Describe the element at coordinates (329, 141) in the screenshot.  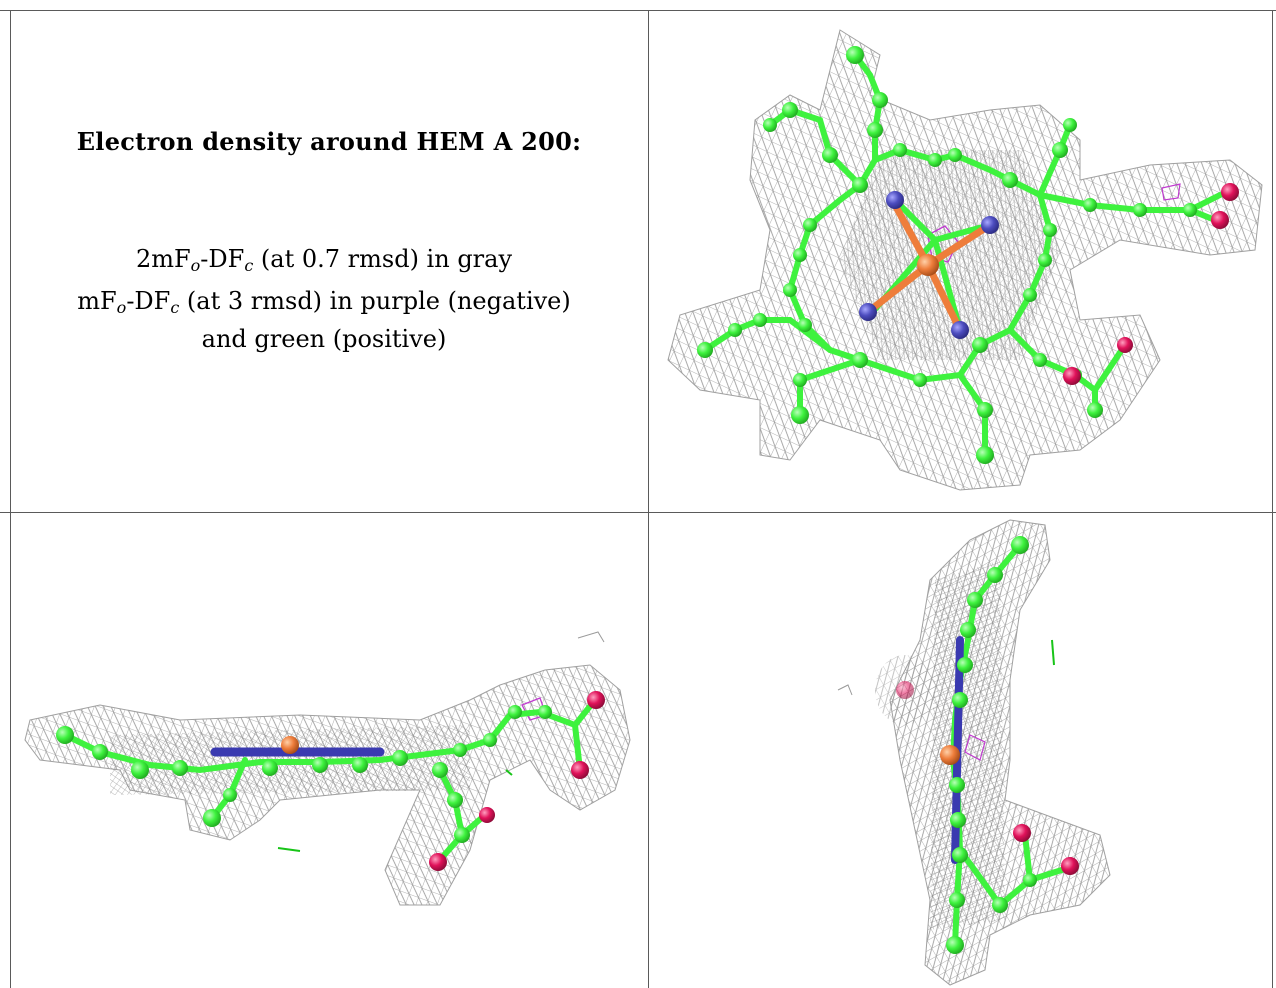
I see `caption-title: Electron density around HEM A 200:` at that location.